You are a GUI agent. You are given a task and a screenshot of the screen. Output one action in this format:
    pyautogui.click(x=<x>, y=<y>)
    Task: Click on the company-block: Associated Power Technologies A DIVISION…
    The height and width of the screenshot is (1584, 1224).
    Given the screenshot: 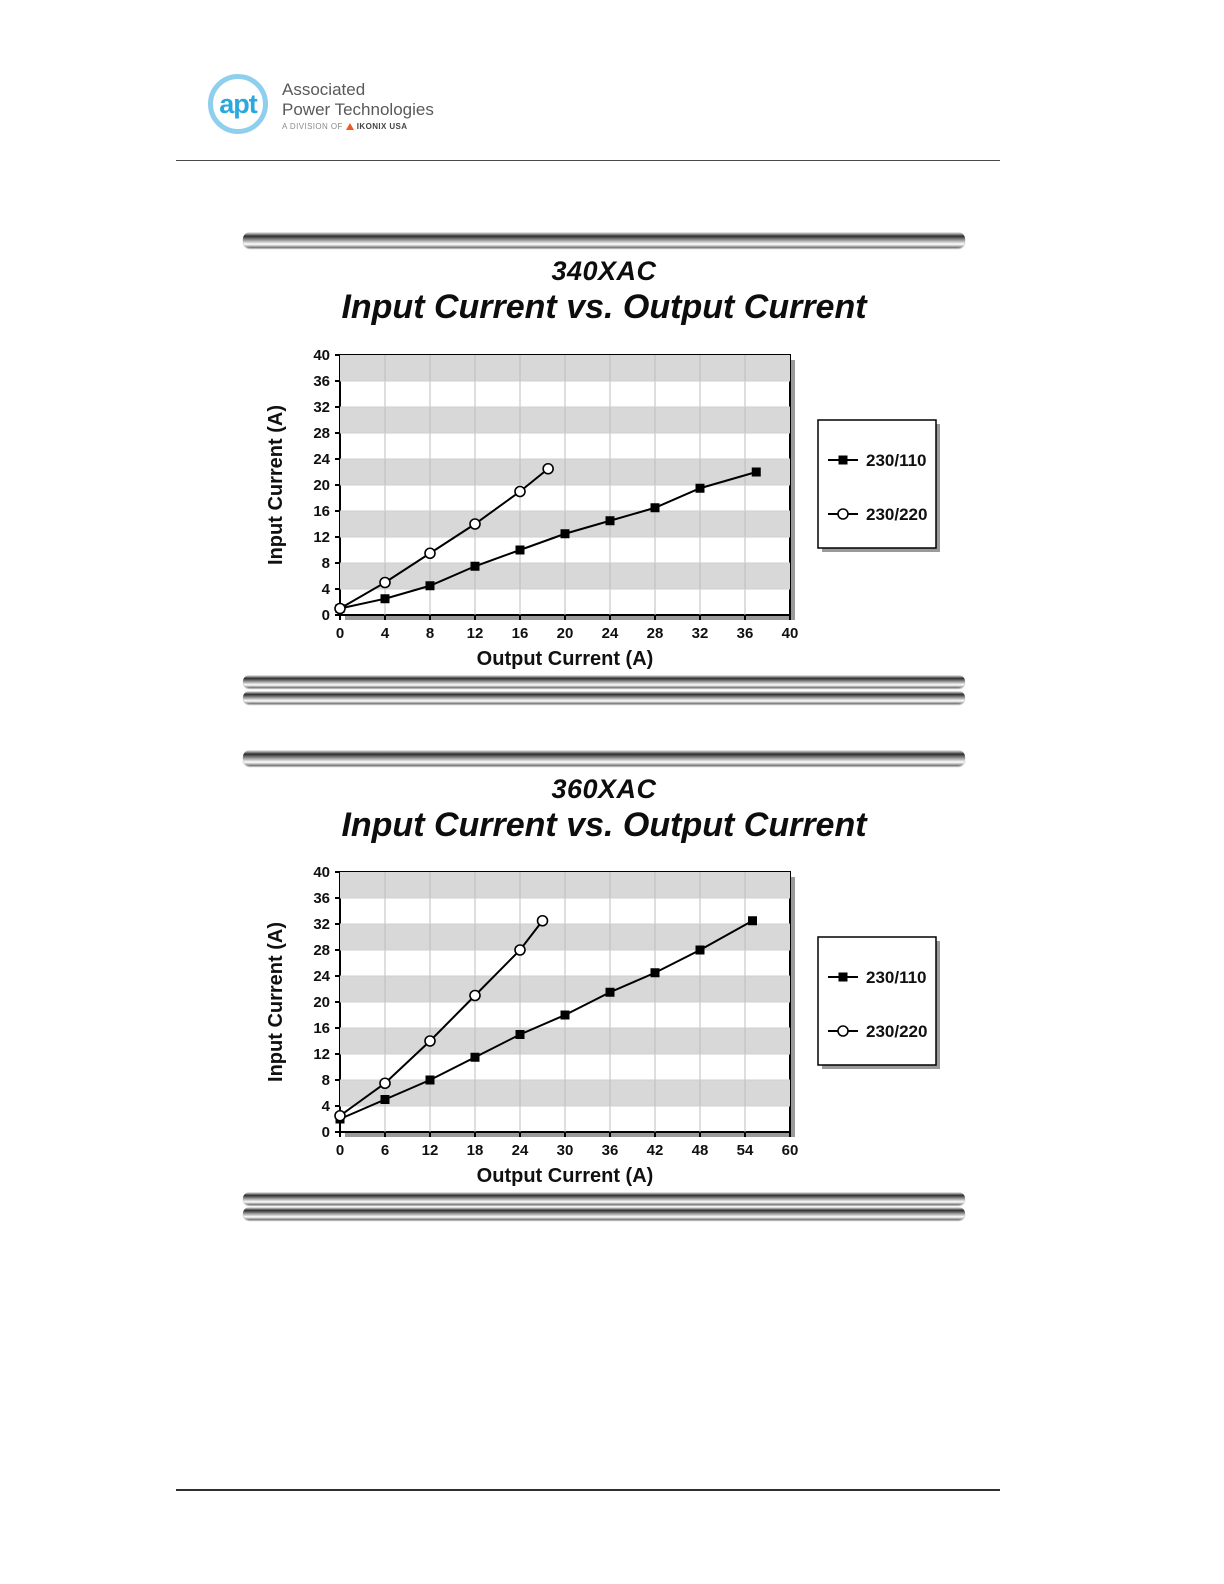 What is the action you would take?
    pyautogui.click(x=358, y=102)
    